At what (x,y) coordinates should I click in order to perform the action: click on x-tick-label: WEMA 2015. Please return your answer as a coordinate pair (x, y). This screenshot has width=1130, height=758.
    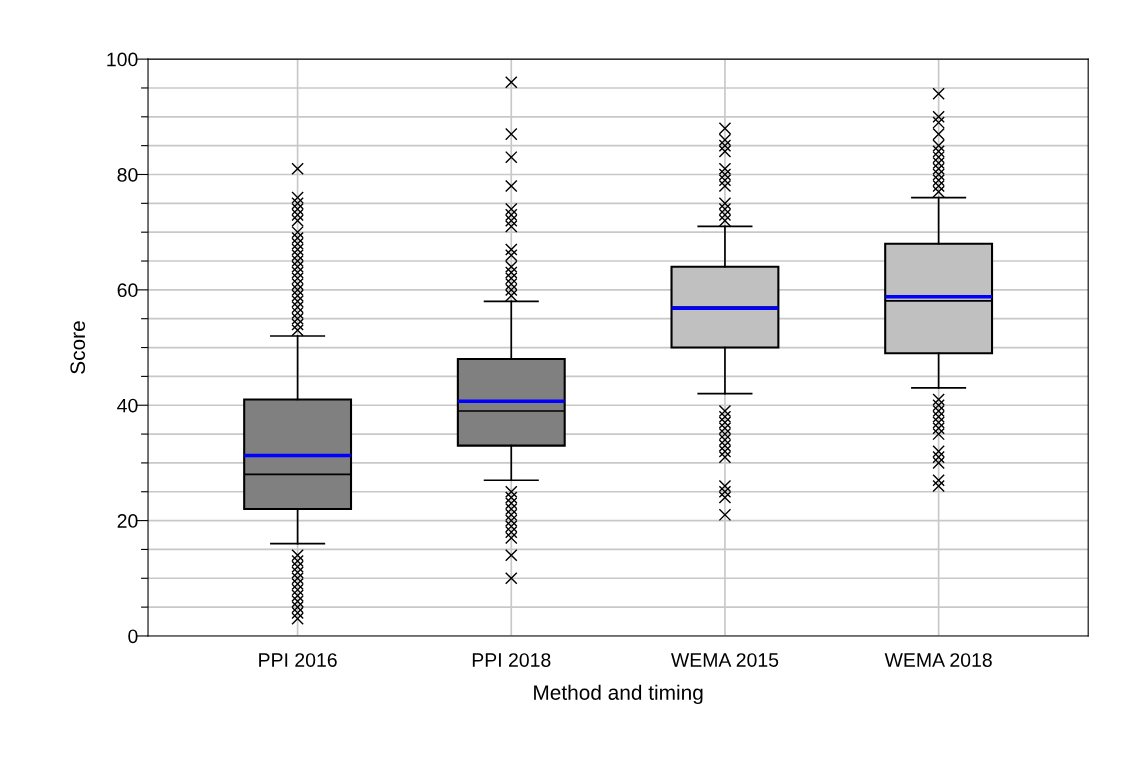
    Looking at the image, I should click on (724, 660).